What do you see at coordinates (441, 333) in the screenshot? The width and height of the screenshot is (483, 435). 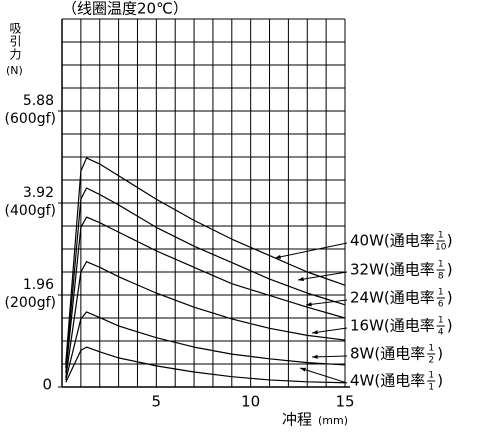 I see `fraction-denominator: 4` at bounding box center [441, 333].